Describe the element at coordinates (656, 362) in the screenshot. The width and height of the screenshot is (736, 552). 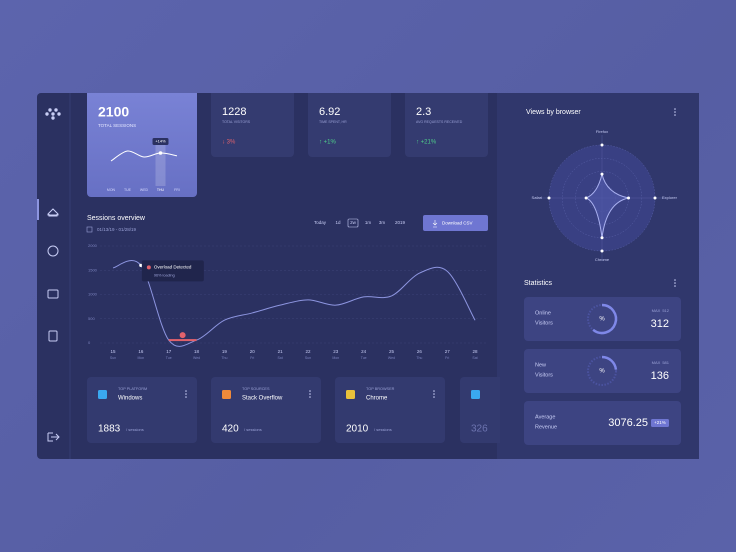
I see `stat-max-prefix: MAX` at that location.